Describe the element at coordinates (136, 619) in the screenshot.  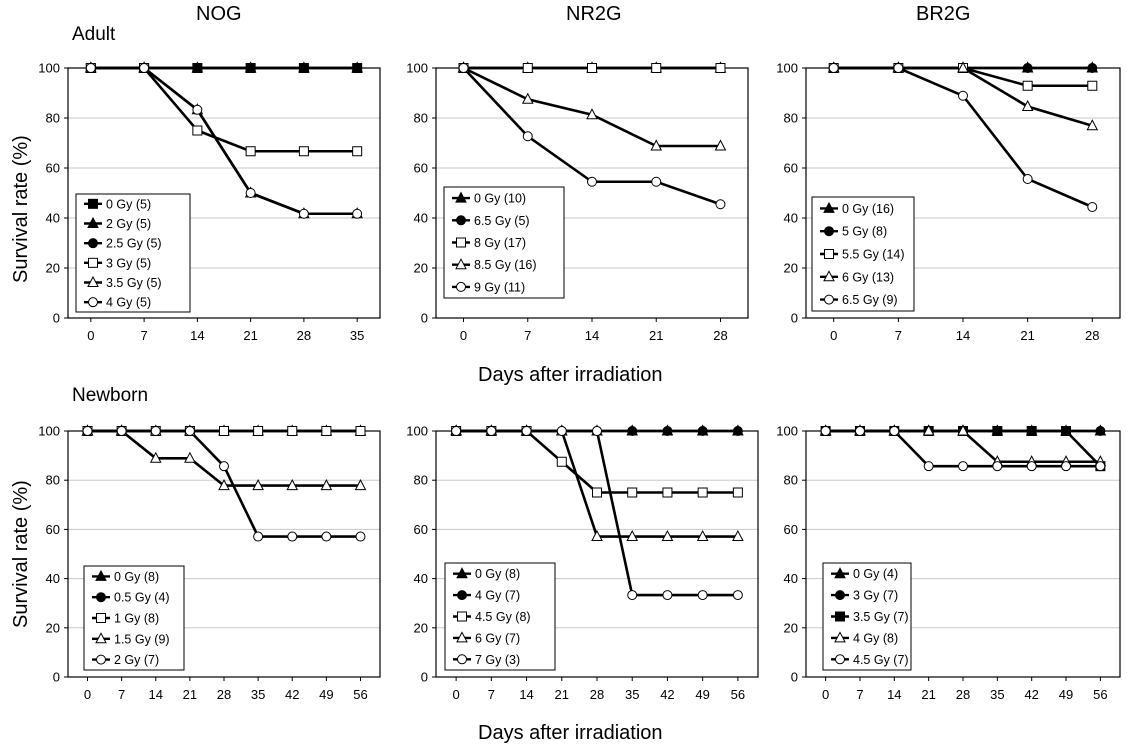
I see `legend-entry: 1 Gy (8)` at that location.